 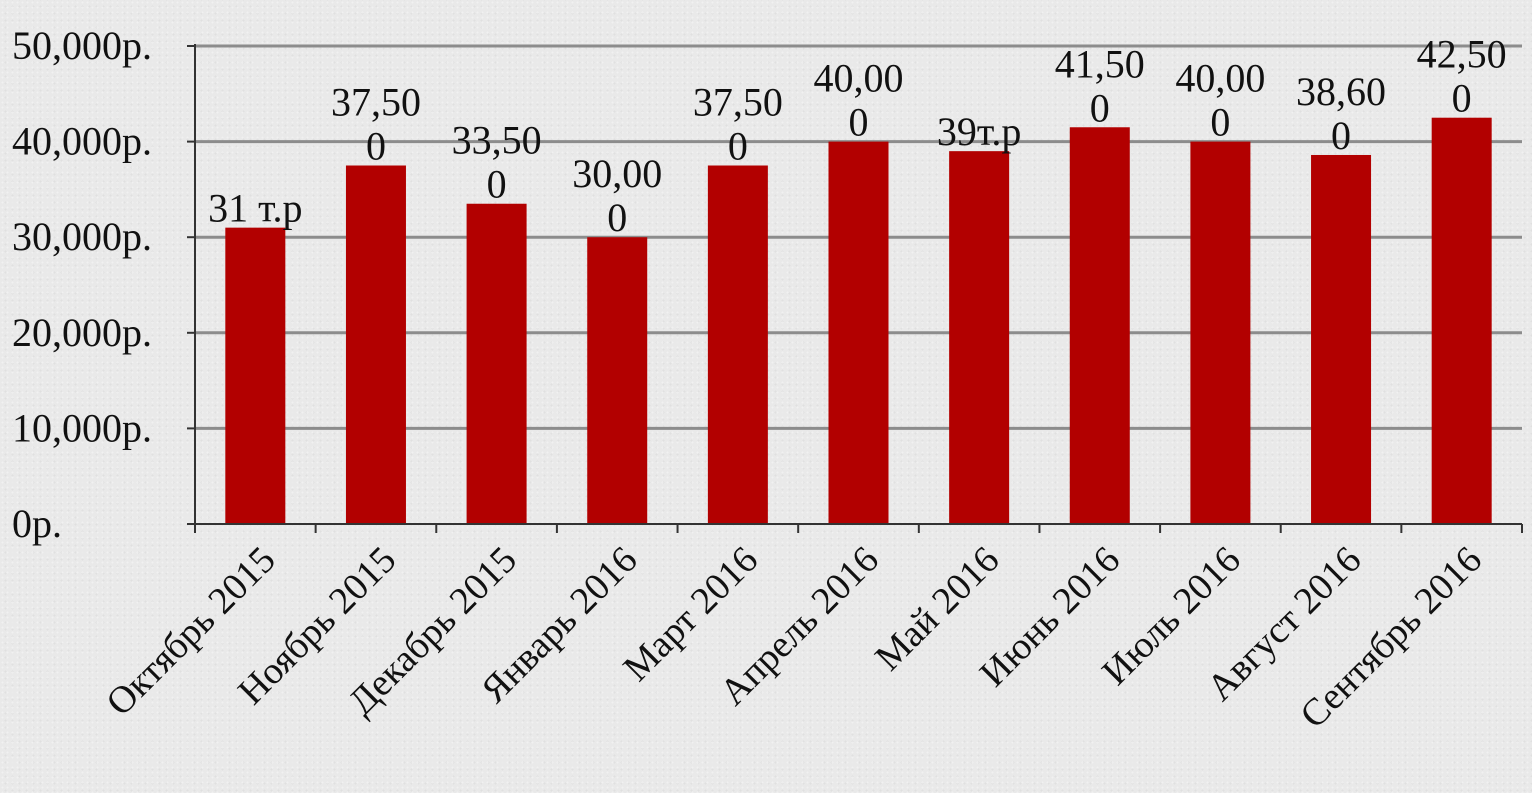 I want to click on y-tick-label: 40,000р., so click(x=82, y=141).